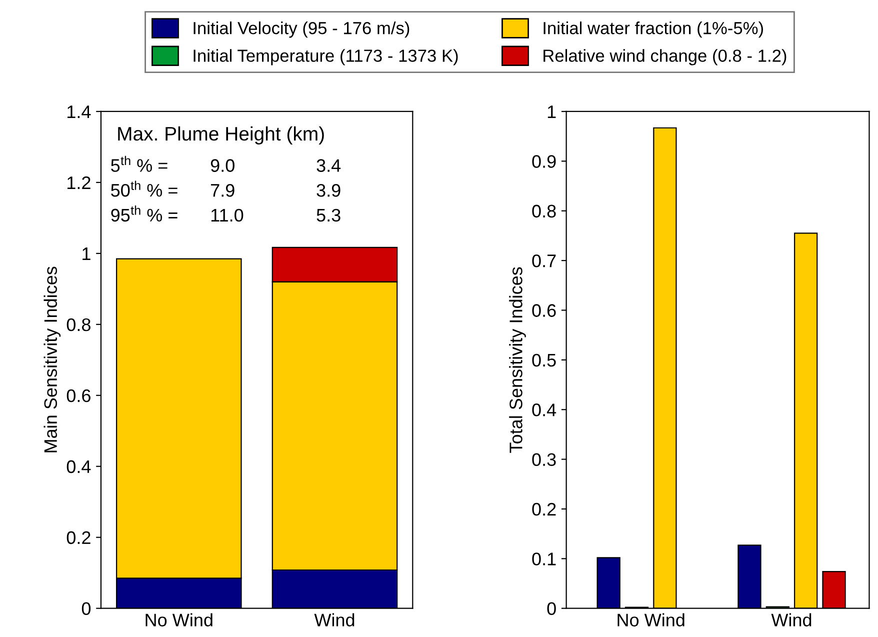 Image resolution: width=878 pixels, height=637 pixels. I want to click on y-tick-label: 0.3, so click(544, 459).